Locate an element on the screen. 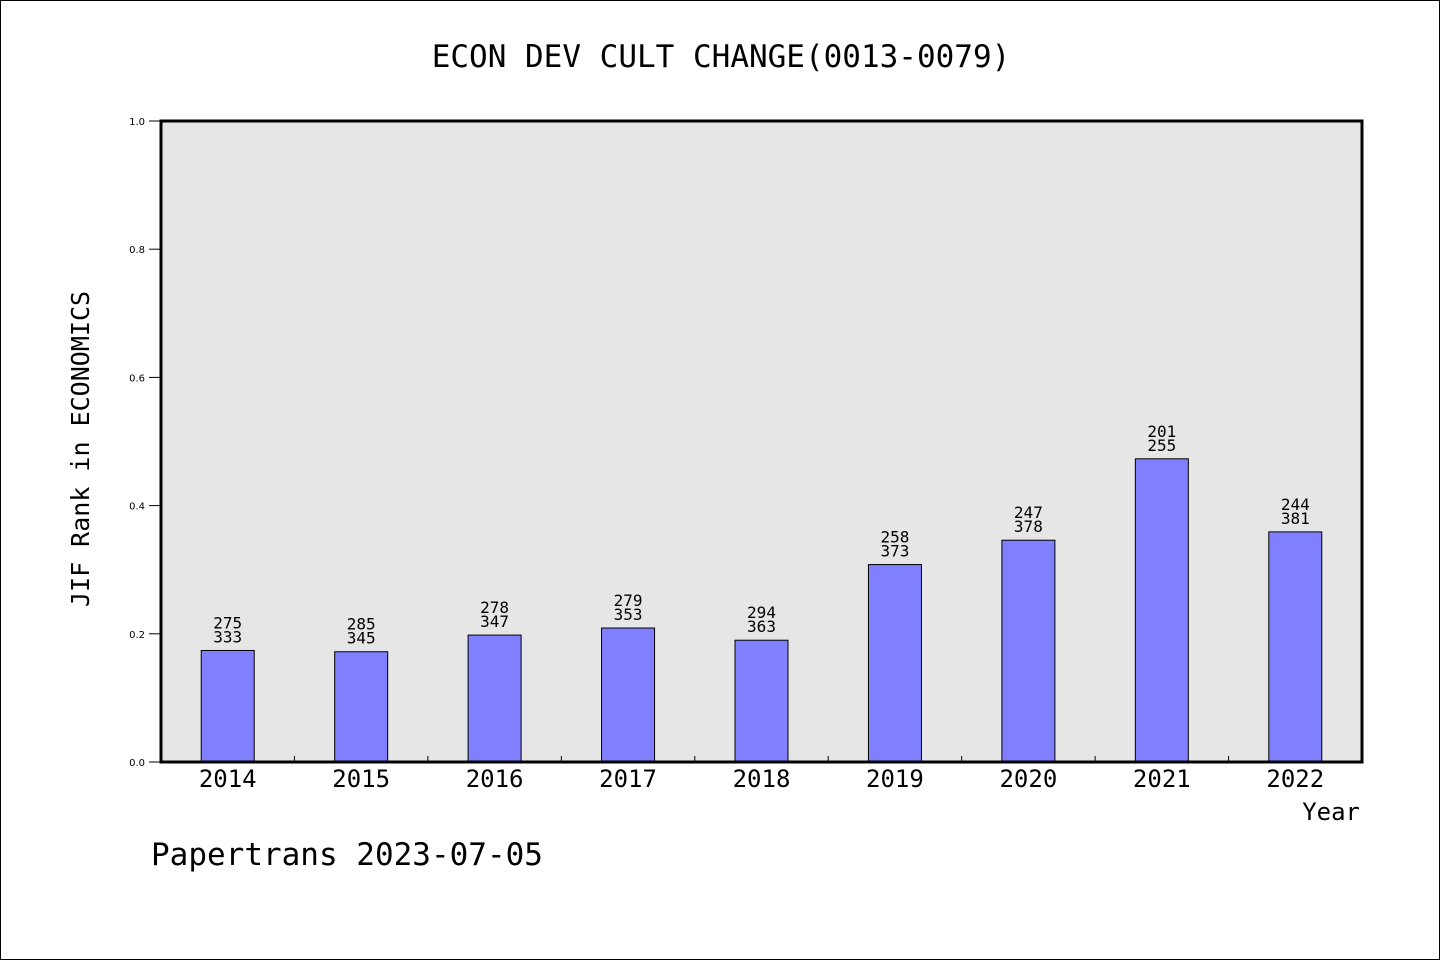 The height and width of the screenshot is (960, 1440). bar-label-2019-2: 373 is located at coordinates (894, 551).